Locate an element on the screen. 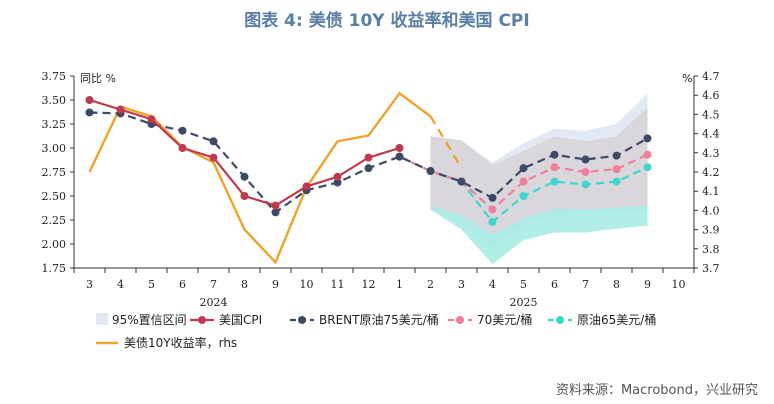 The height and width of the screenshot is (404, 774). x-tick-label: 11 is located at coordinates (338, 284).